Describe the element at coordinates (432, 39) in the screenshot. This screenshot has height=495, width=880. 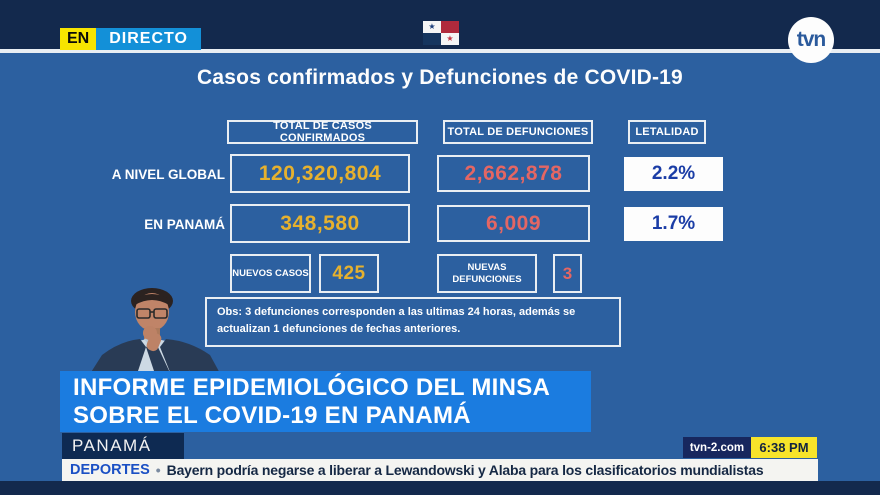
I see `flag-quadrant-blue` at that location.